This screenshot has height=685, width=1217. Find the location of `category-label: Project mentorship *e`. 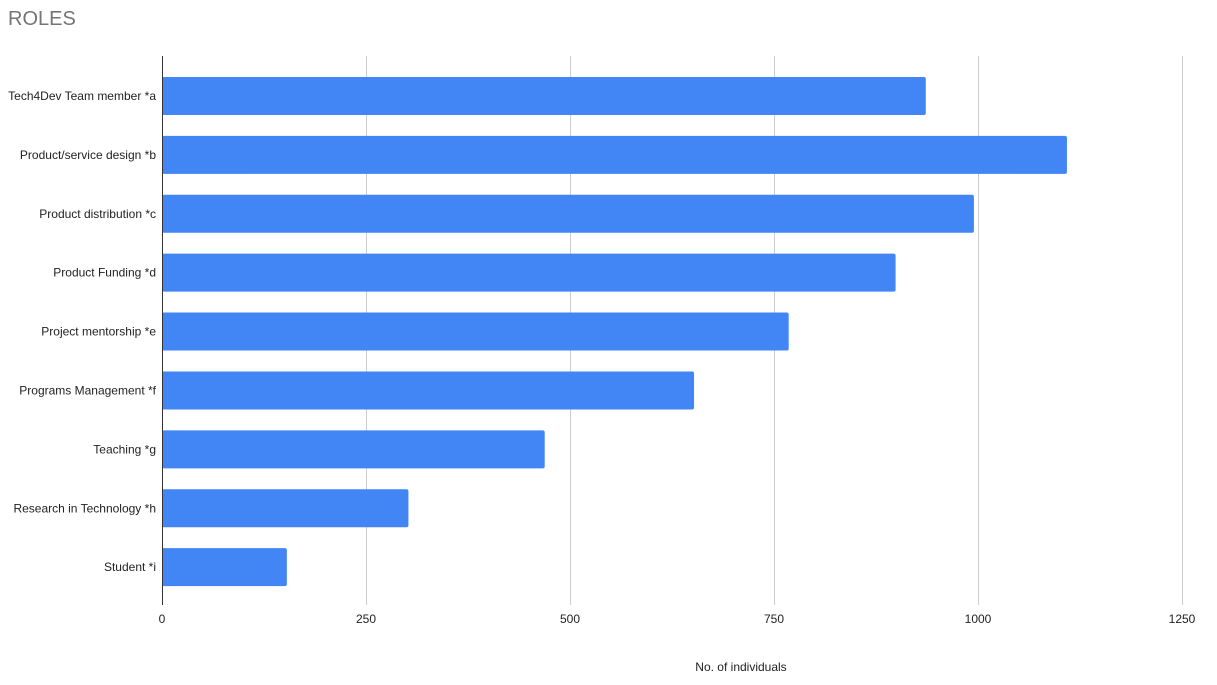

category-label: Project mentorship *e is located at coordinates (98, 332).